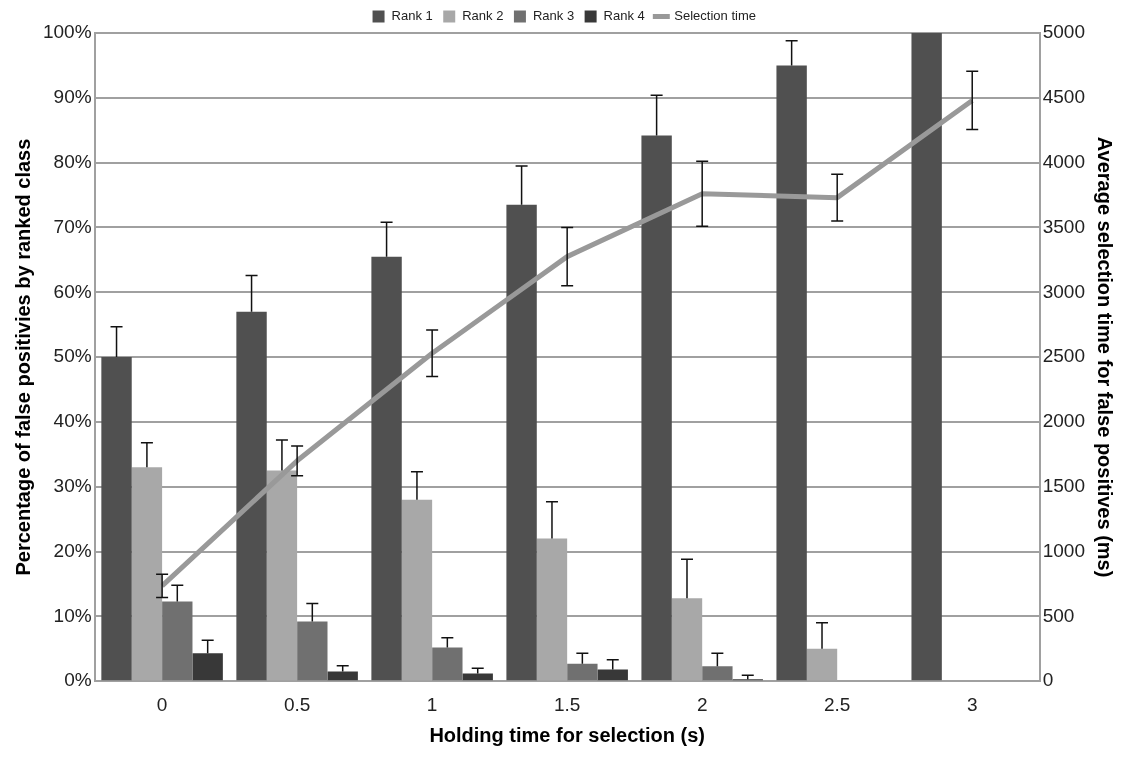  I want to click on x-axis-title: Holding time for selection (s), so click(567, 734).